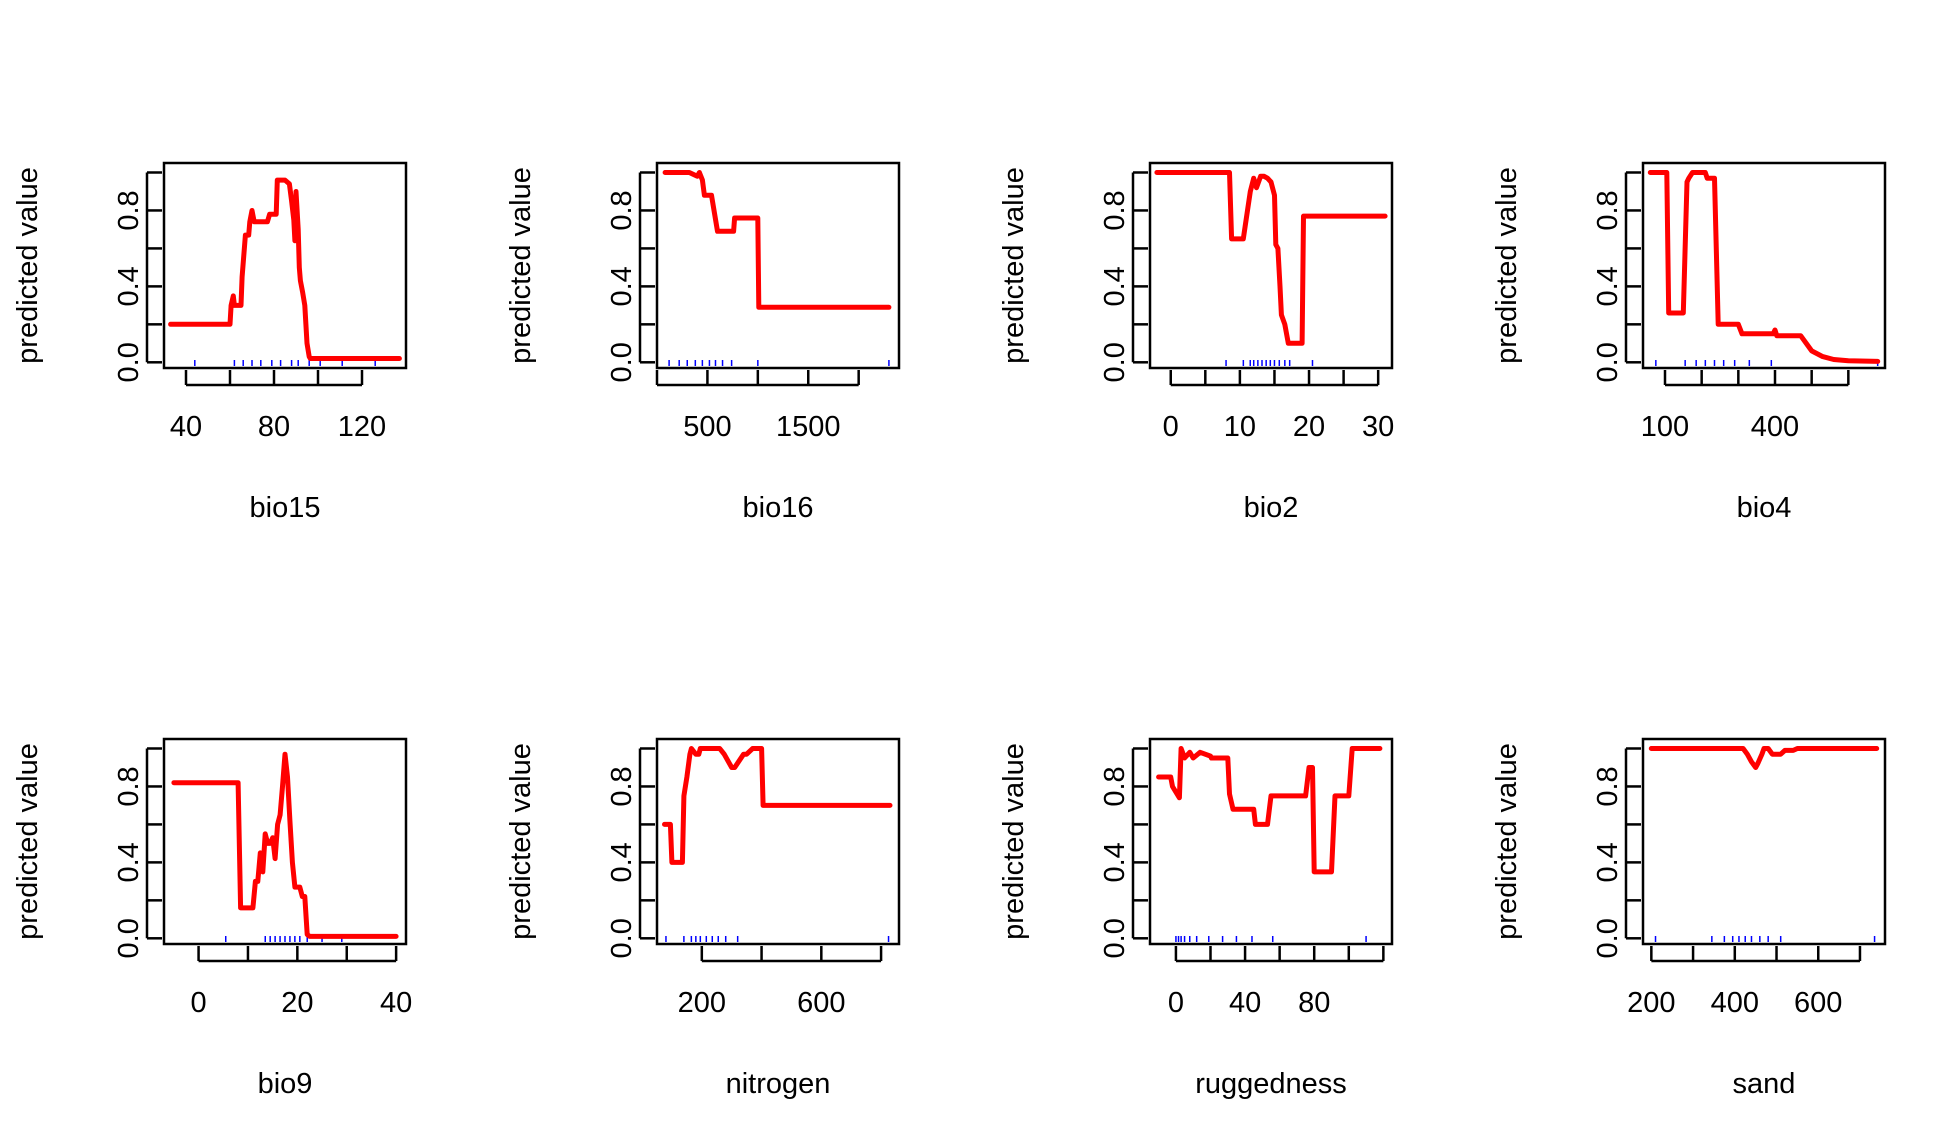 This screenshot has width=1946, height=1134. I want to click on x-axis-title: sand, so click(1764, 1084).